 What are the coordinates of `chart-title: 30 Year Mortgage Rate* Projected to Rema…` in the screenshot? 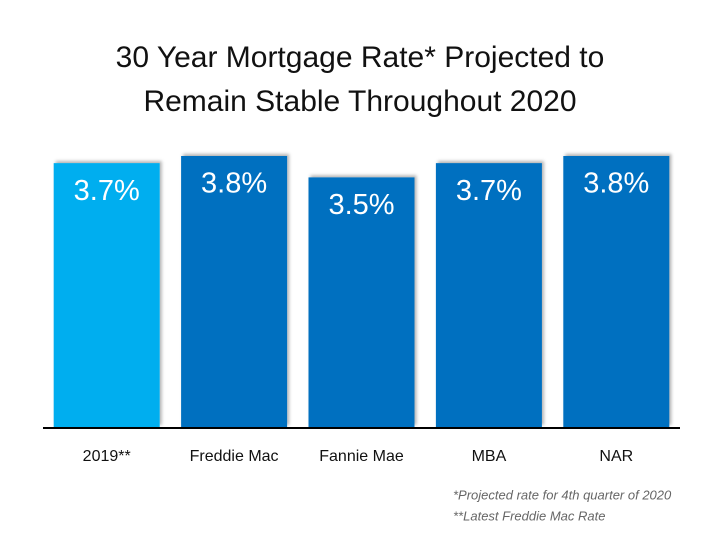 It's located at (360, 79).